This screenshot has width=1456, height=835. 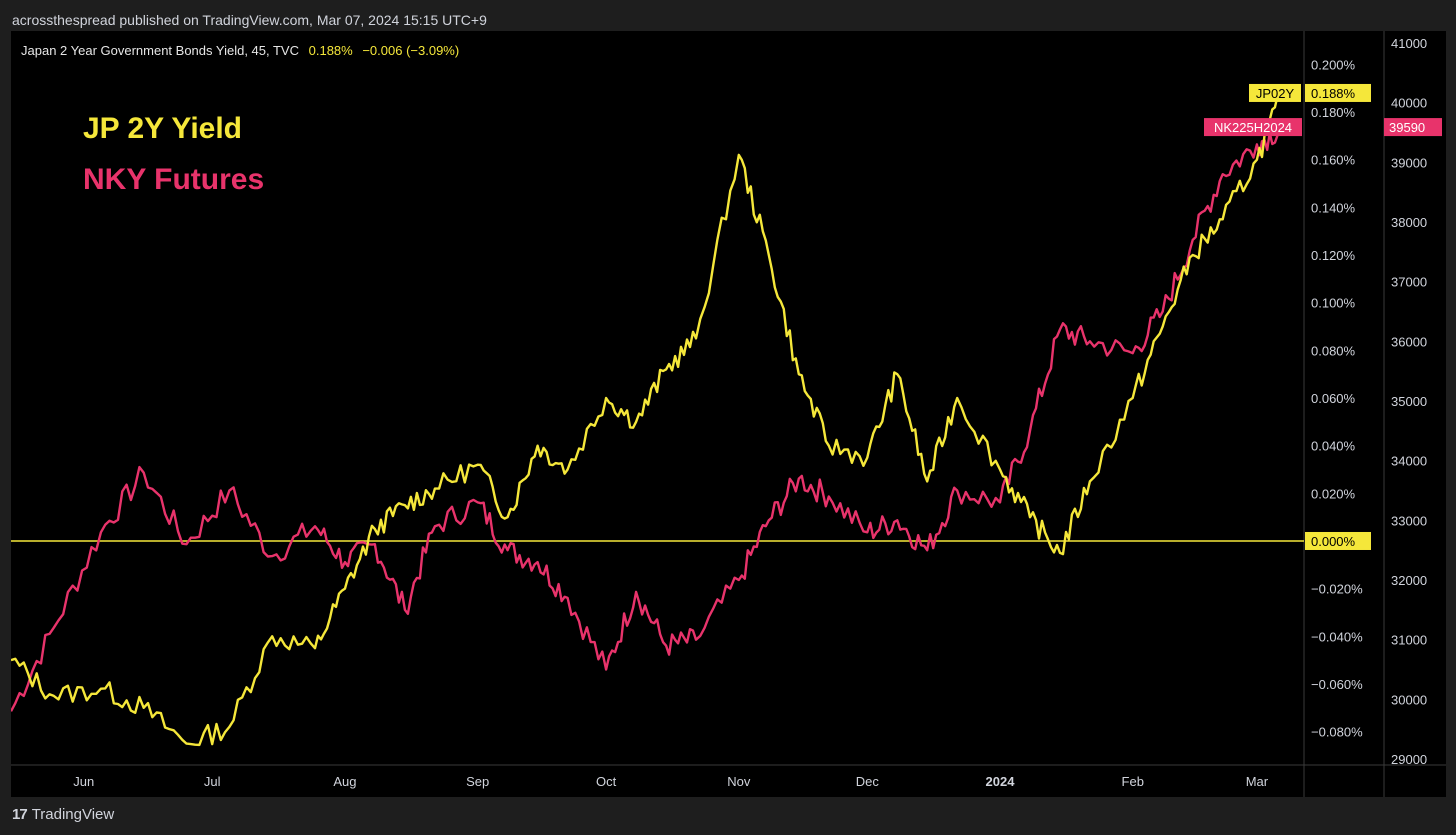 I want to click on nky-axis-tick-0: 41000, so click(x=1409, y=43).